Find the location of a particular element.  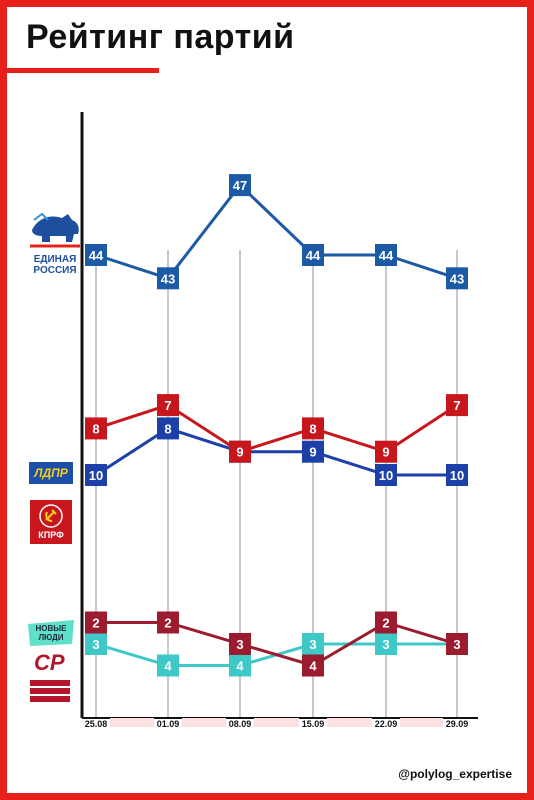

x-tick-label: 15.09 is located at coordinates (313, 724).